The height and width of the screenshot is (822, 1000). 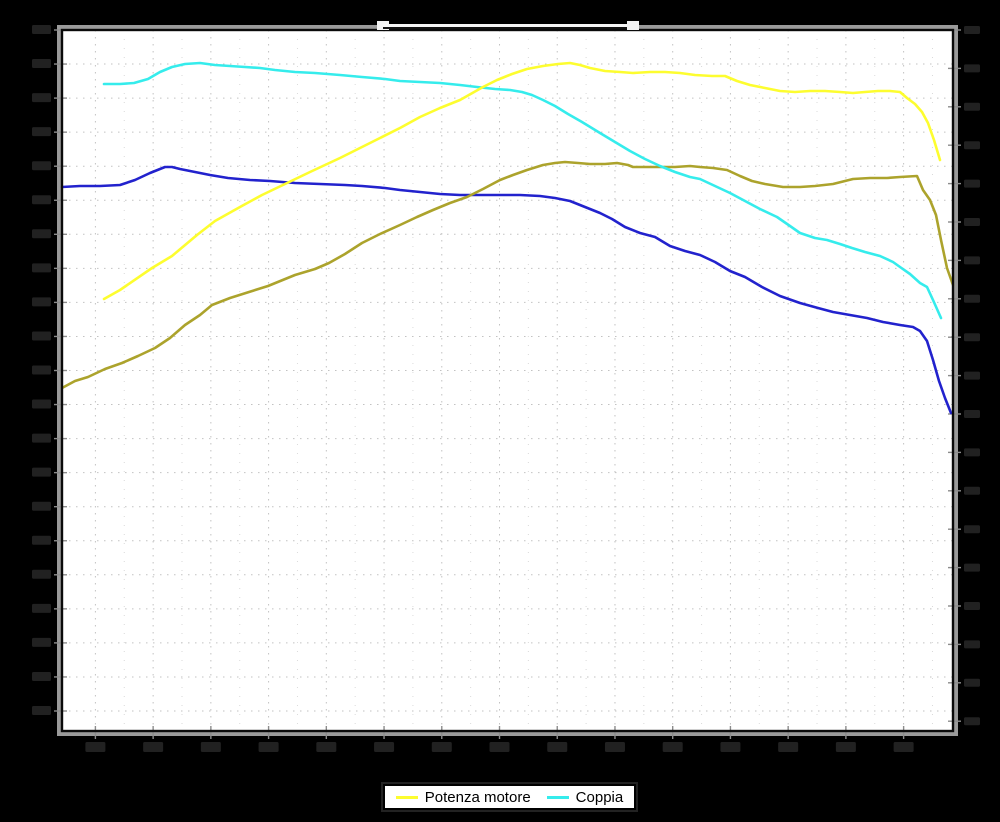 What do you see at coordinates (557, 797) in the screenshot?
I see `legend-swatch-torque-line` at bounding box center [557, 797].